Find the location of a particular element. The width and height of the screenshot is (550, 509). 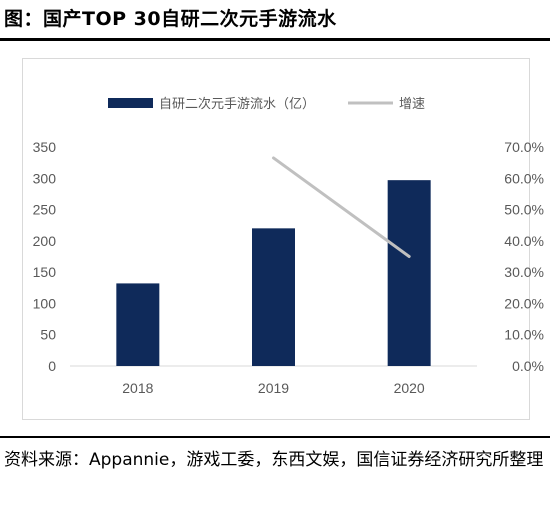

source-note: 资料来源：Appannie，游戏工委，东西文娱，国信证券经济研究所整理 is located at coordinates (274, 460).